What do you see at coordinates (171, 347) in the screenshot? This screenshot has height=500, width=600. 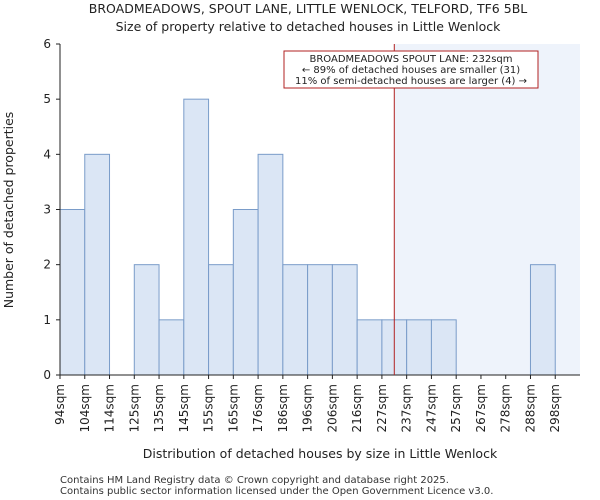 I see `bar-135sqm` at bounding box center [171, 347].